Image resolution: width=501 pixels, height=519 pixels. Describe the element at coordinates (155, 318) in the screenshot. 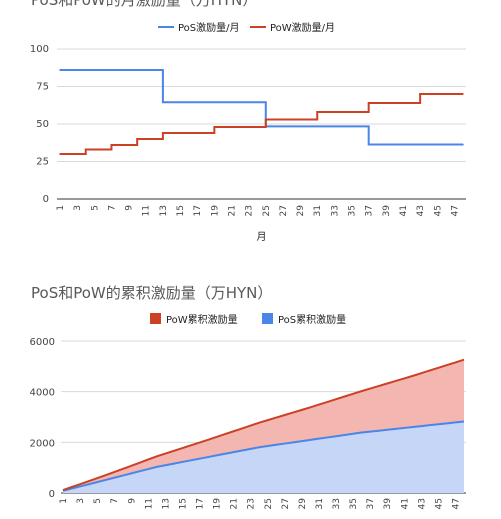

I see `legend-swatch` at that location.